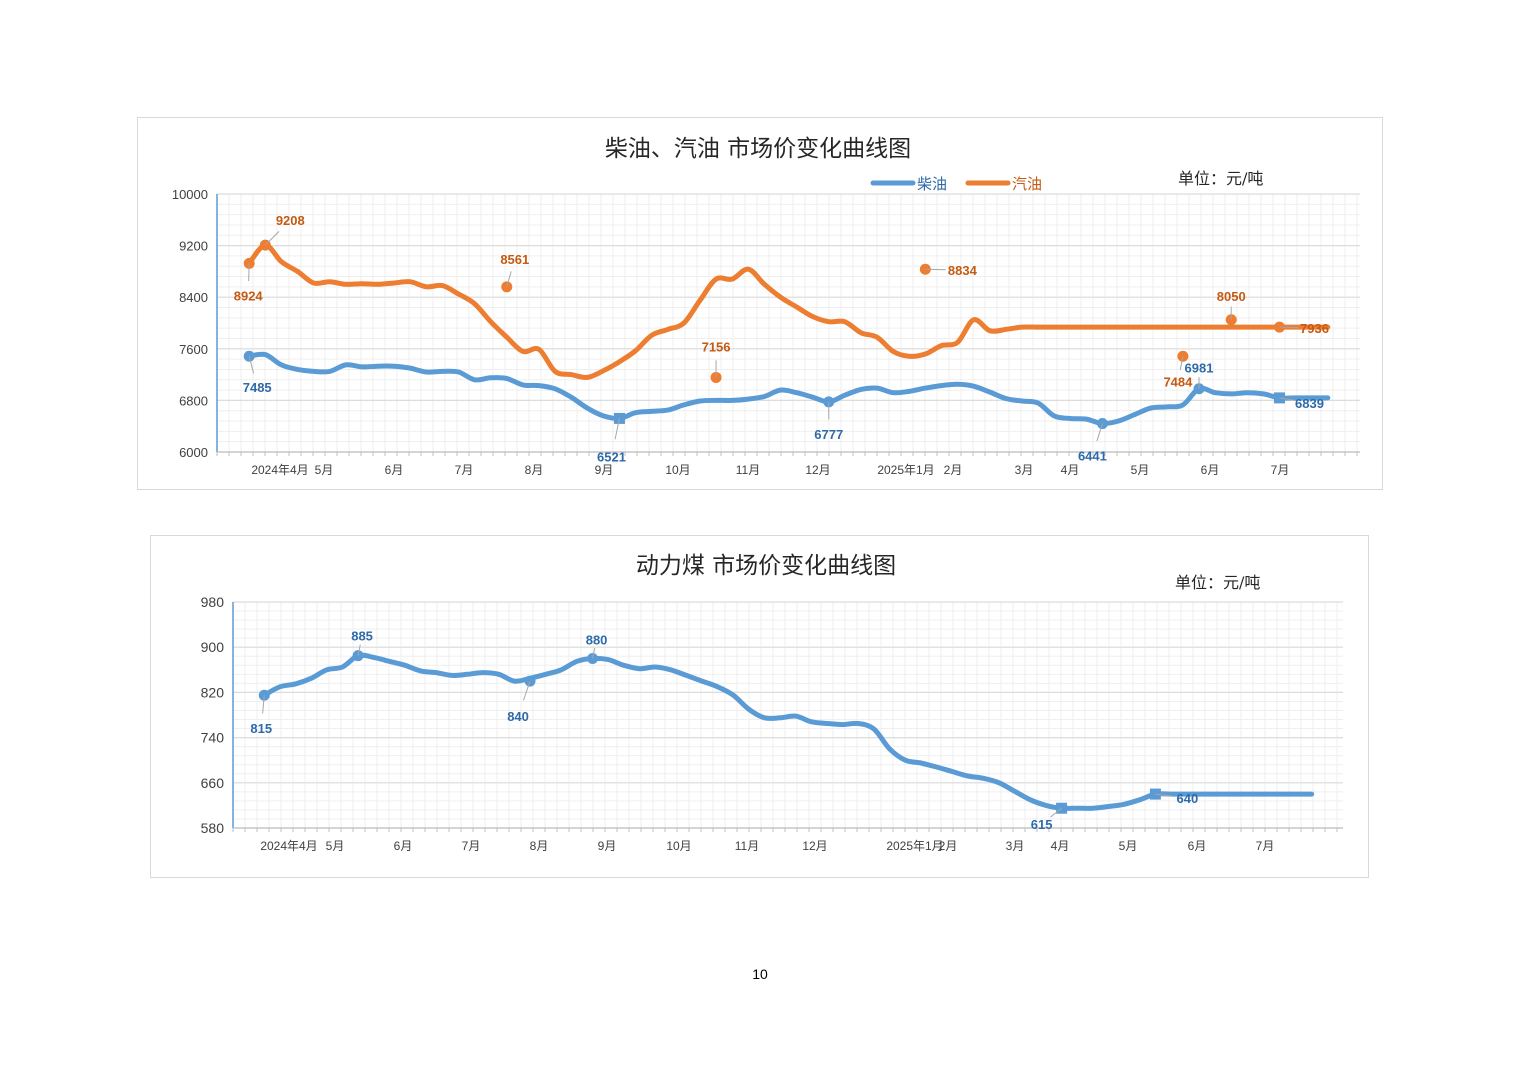 Image resolution: width=1520 pixels, height=1074 pixels. I want to click on data-label: 8834, so click(963, 270).